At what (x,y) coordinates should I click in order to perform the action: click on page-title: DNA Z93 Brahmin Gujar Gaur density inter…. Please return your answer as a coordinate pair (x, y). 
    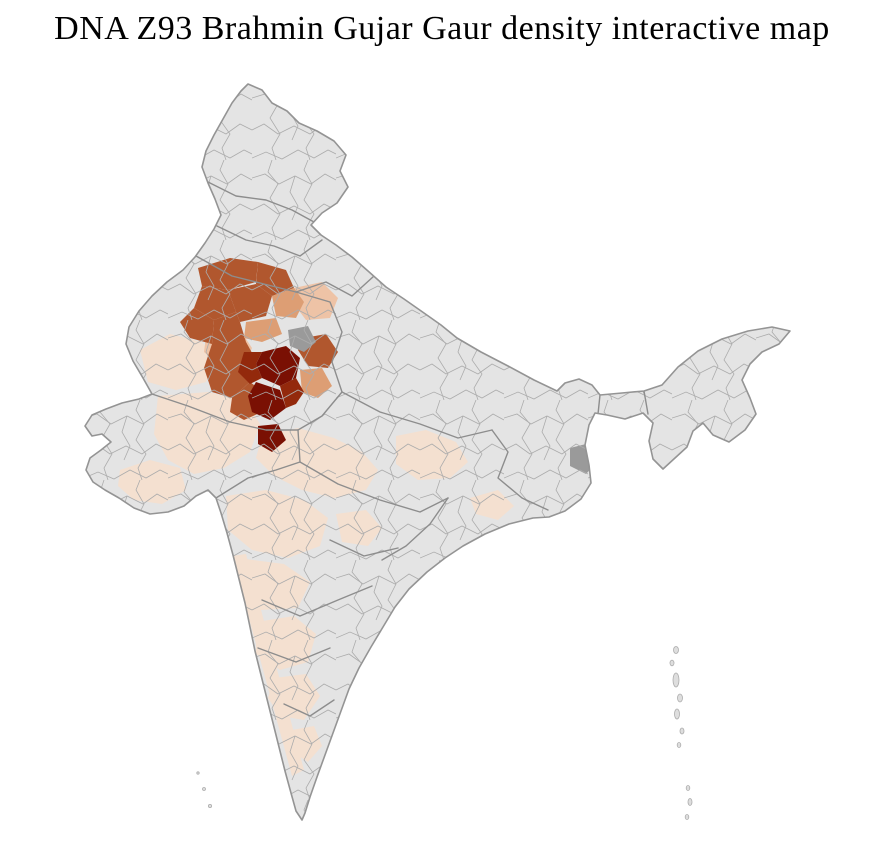
    Looking at the image, I should click on (442, 28).